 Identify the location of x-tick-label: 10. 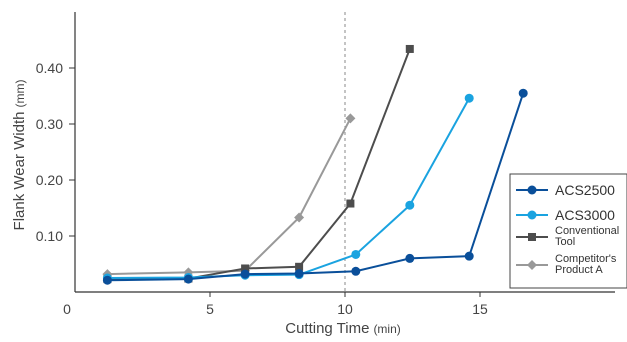
(345, 309).